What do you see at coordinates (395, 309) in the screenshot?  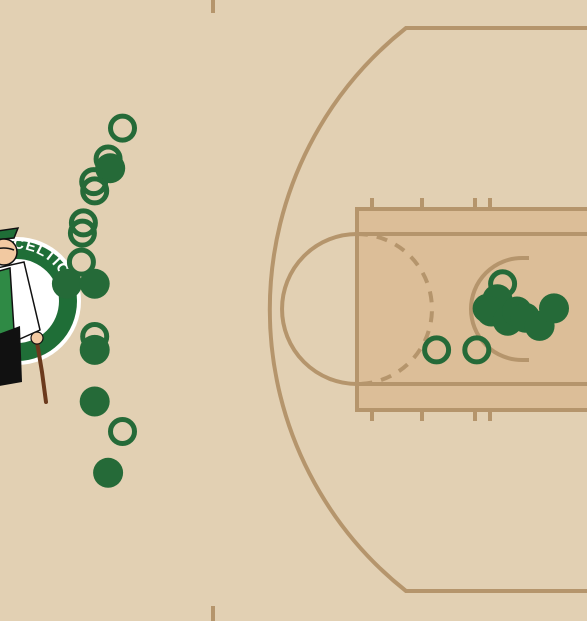 I see `free-throw-circle-inner` at bounding box center [395, 309].